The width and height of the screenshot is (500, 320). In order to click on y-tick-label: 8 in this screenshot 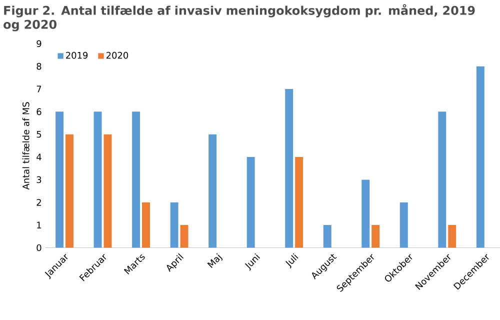, I will do `click(39, 66)`.